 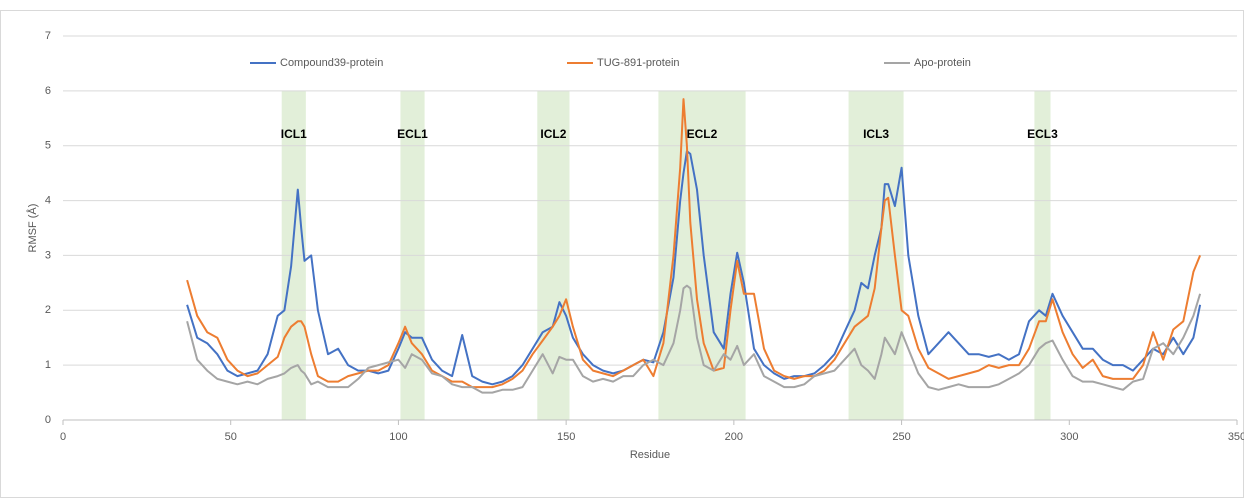 I want to click on region-label: ECL2, so click(x=702, y=134).